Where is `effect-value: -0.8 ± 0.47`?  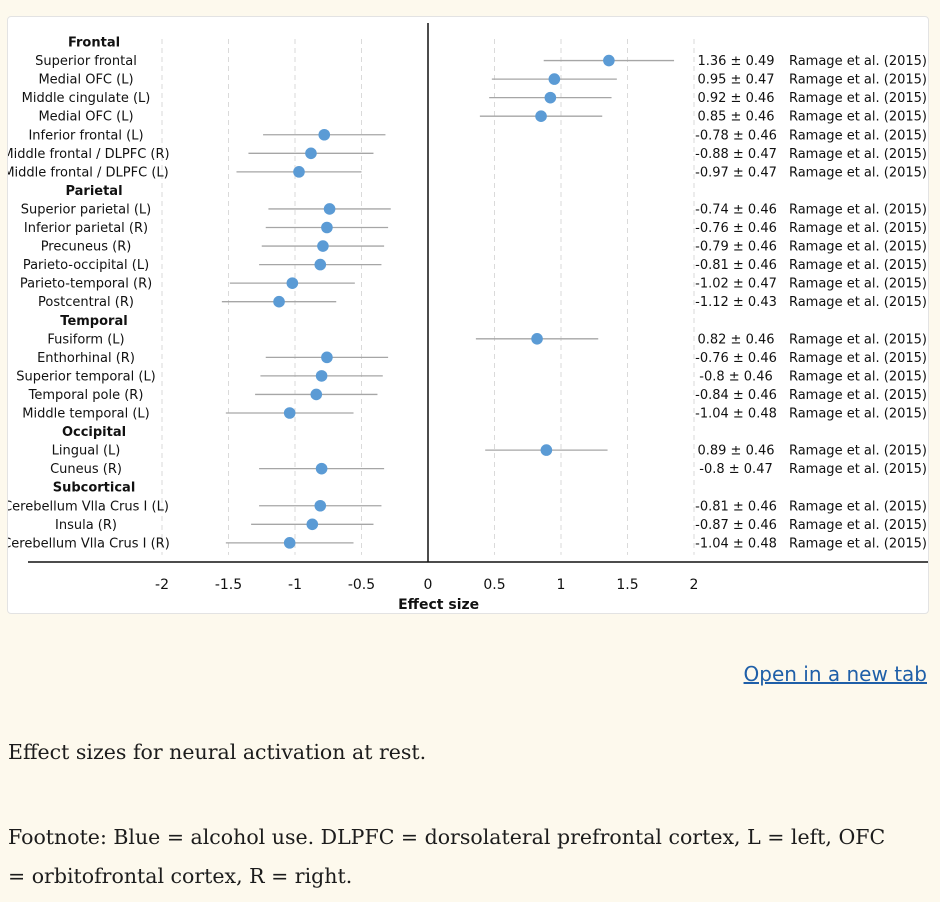 effect-value: -0.8 ± 0.47 is located at coordinates (735, 469).